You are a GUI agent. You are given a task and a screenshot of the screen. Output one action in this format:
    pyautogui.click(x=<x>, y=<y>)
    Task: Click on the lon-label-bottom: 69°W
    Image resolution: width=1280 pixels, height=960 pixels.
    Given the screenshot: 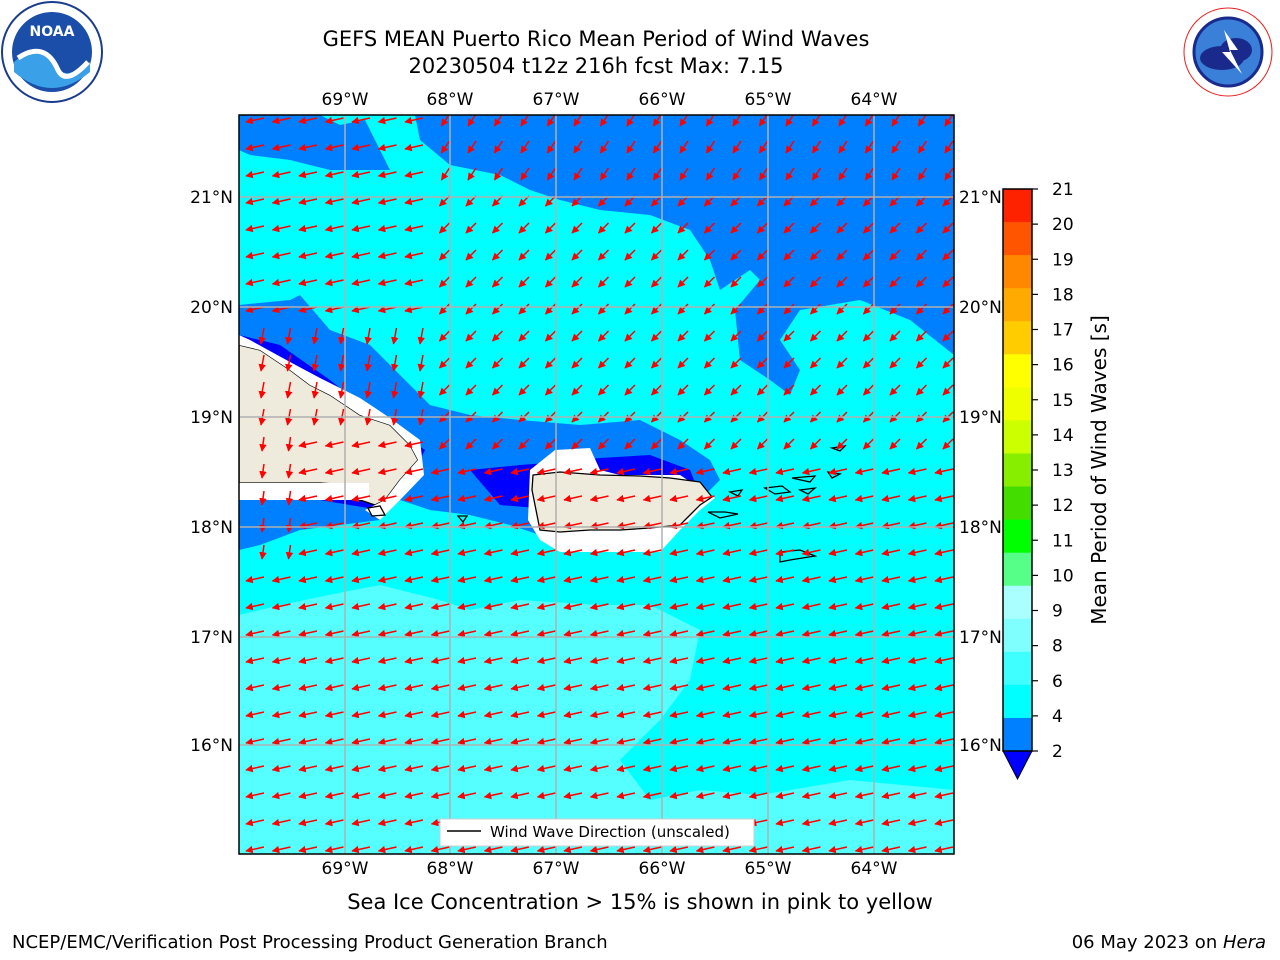 What is the action you would take?
    pyautogui.click(x=345, y=869)
    